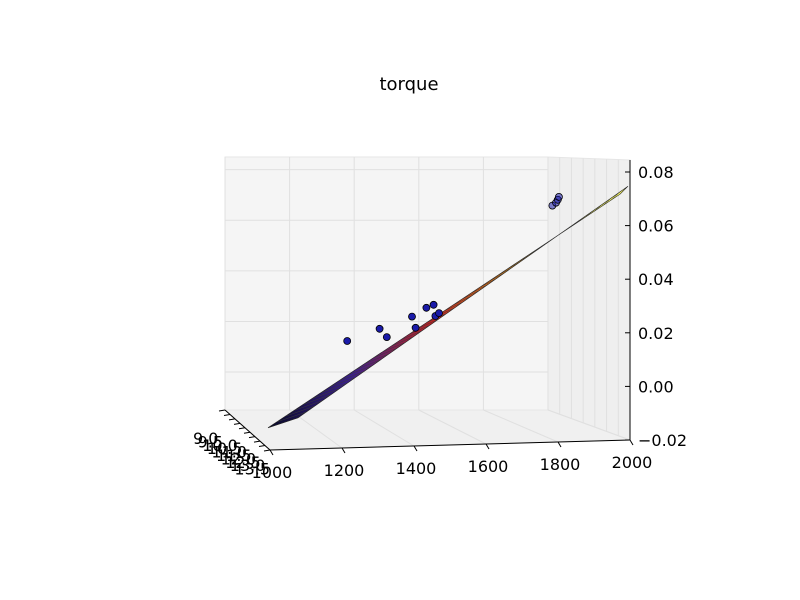 The height and width of the screenshot is (600, 800). What do you see at coordinates (205, 438) in the screenshot?
I see `y-tick-label: 9.0` at bounding box center [205, 438].